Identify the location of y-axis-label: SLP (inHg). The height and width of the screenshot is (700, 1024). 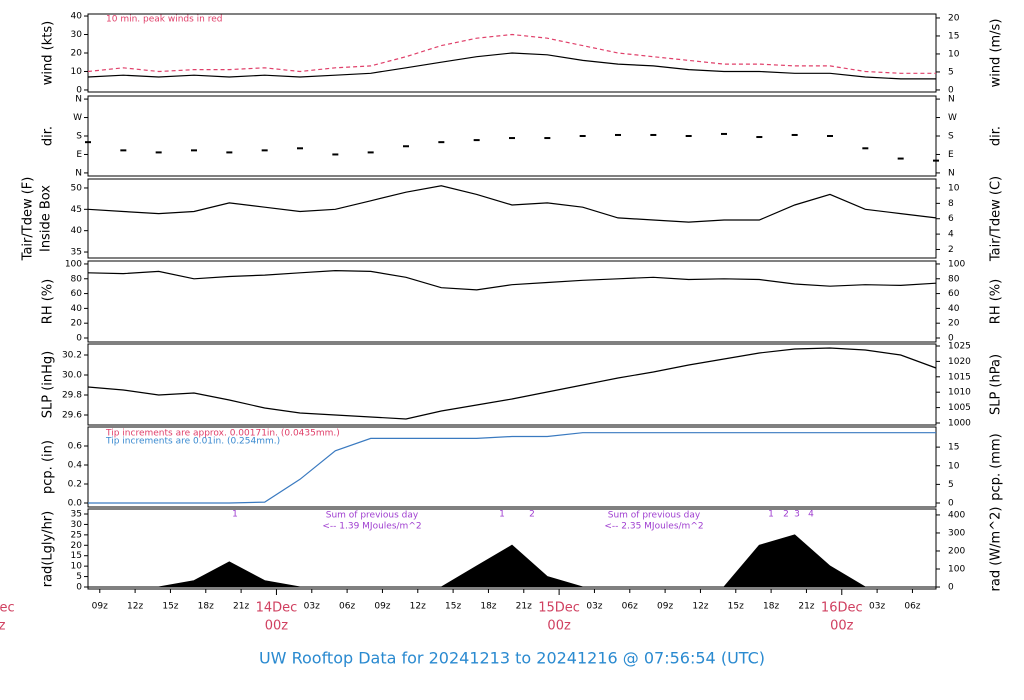
(48, 385).